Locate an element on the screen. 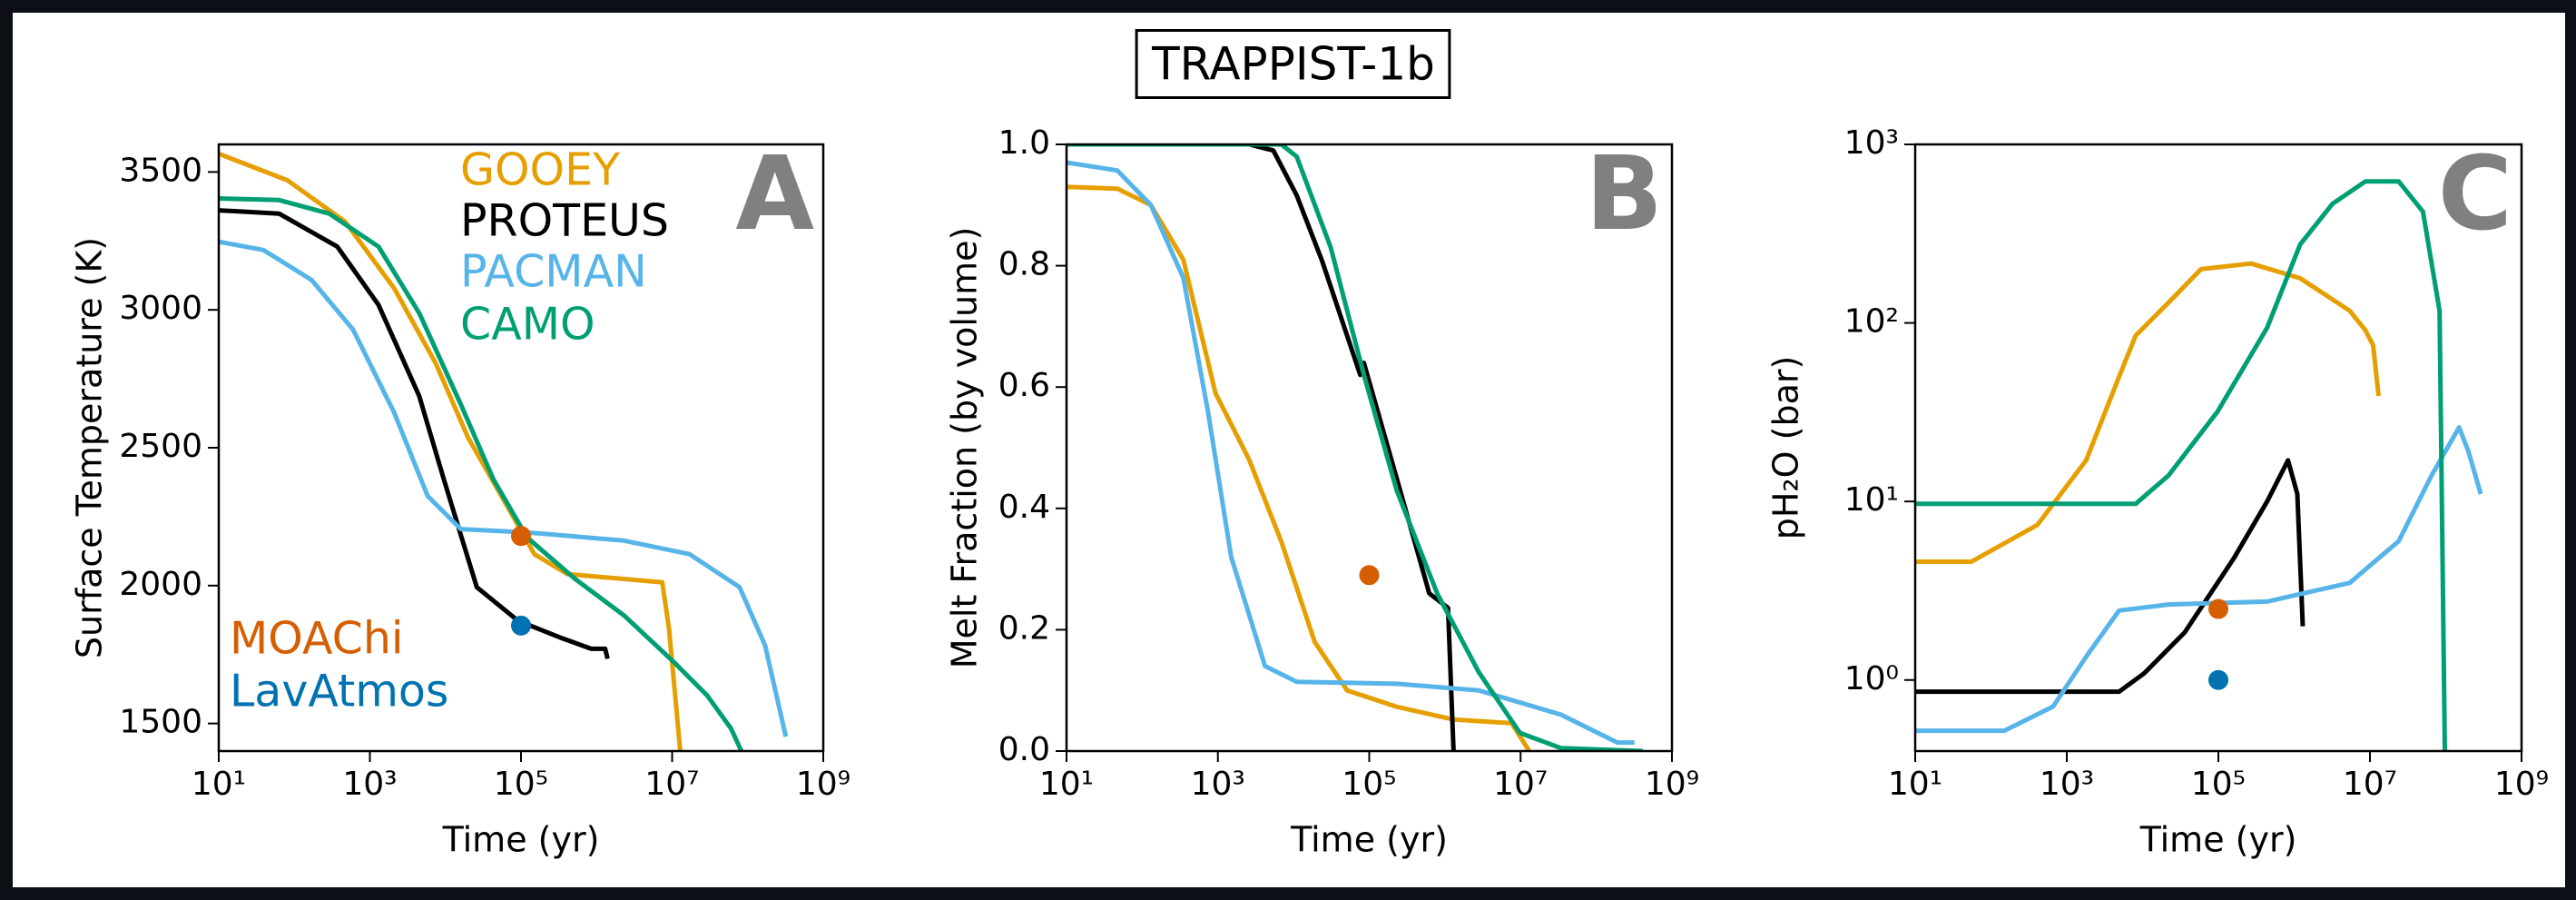 The height and width of the screenshot is (900, 2576). y-tick-label: 2500 is located at coordinates (160, 446).